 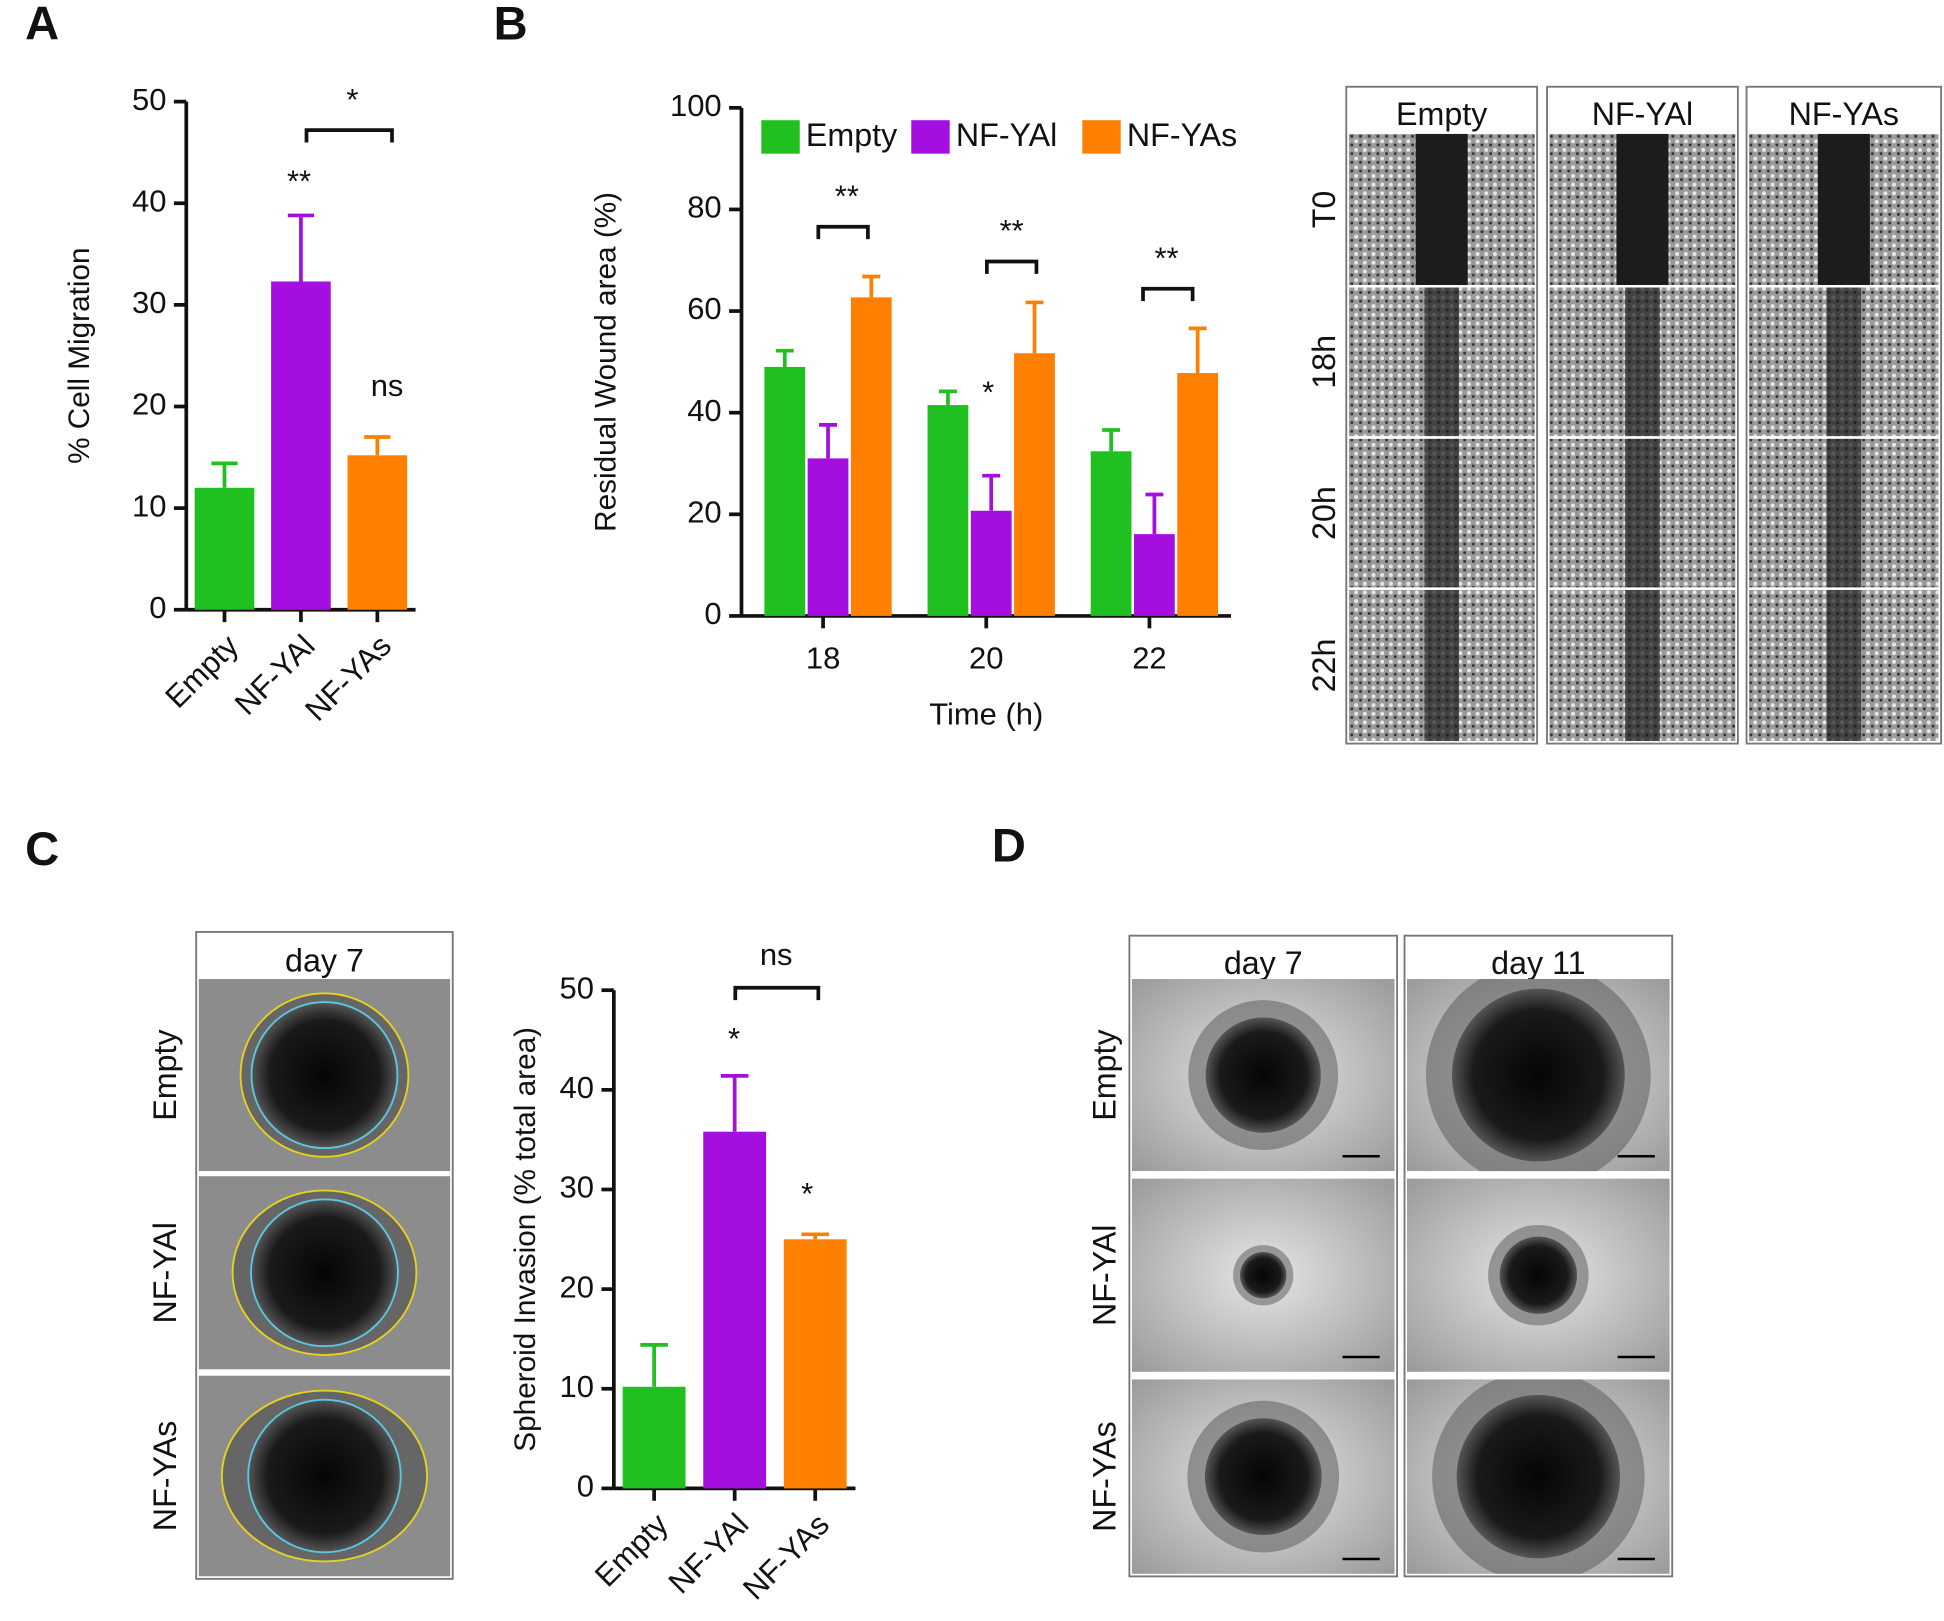 What do you see at coordinates (1105, 1075) in the screenshot?
I see `row-label: Empty` at bounding box center [1105, 1075].